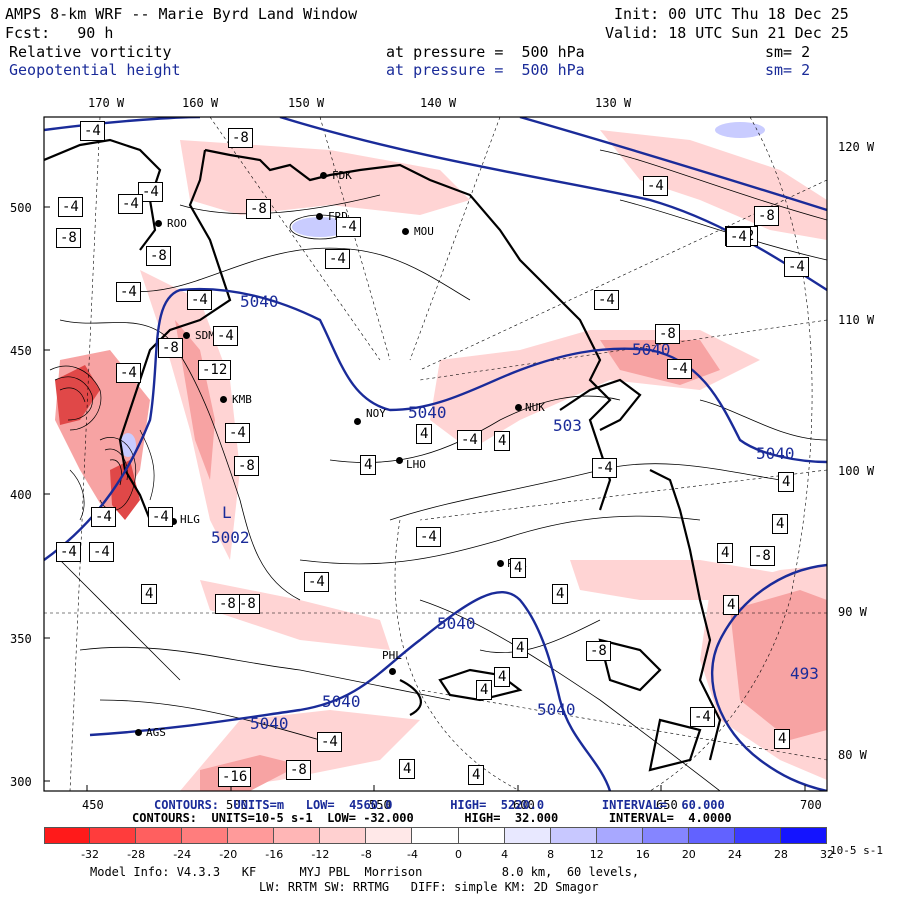 The height and width of the screenshot is (900, 900). I want to click on colorbar-label: 16, so click(642, 854).